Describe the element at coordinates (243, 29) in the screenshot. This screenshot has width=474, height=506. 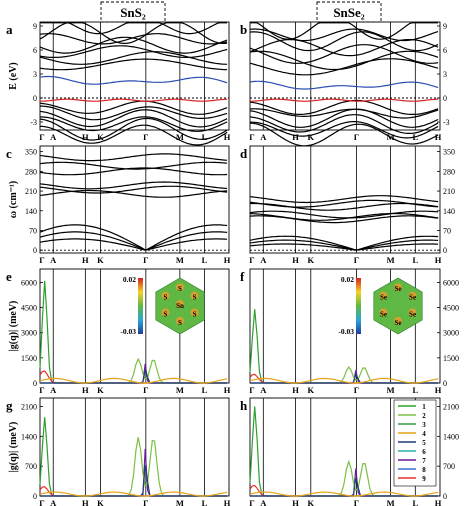
I see `panel-letter: b` at that location.